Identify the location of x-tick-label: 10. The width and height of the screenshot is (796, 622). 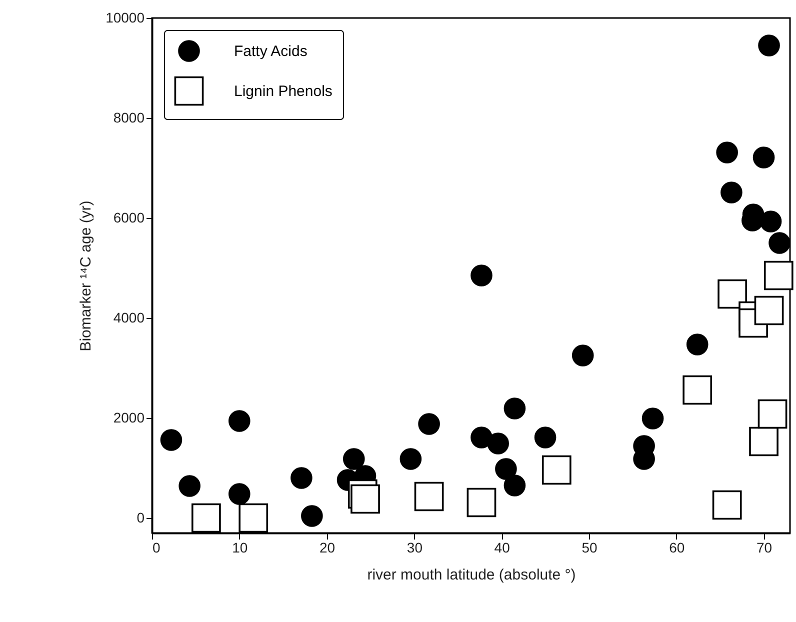
(240, 548).